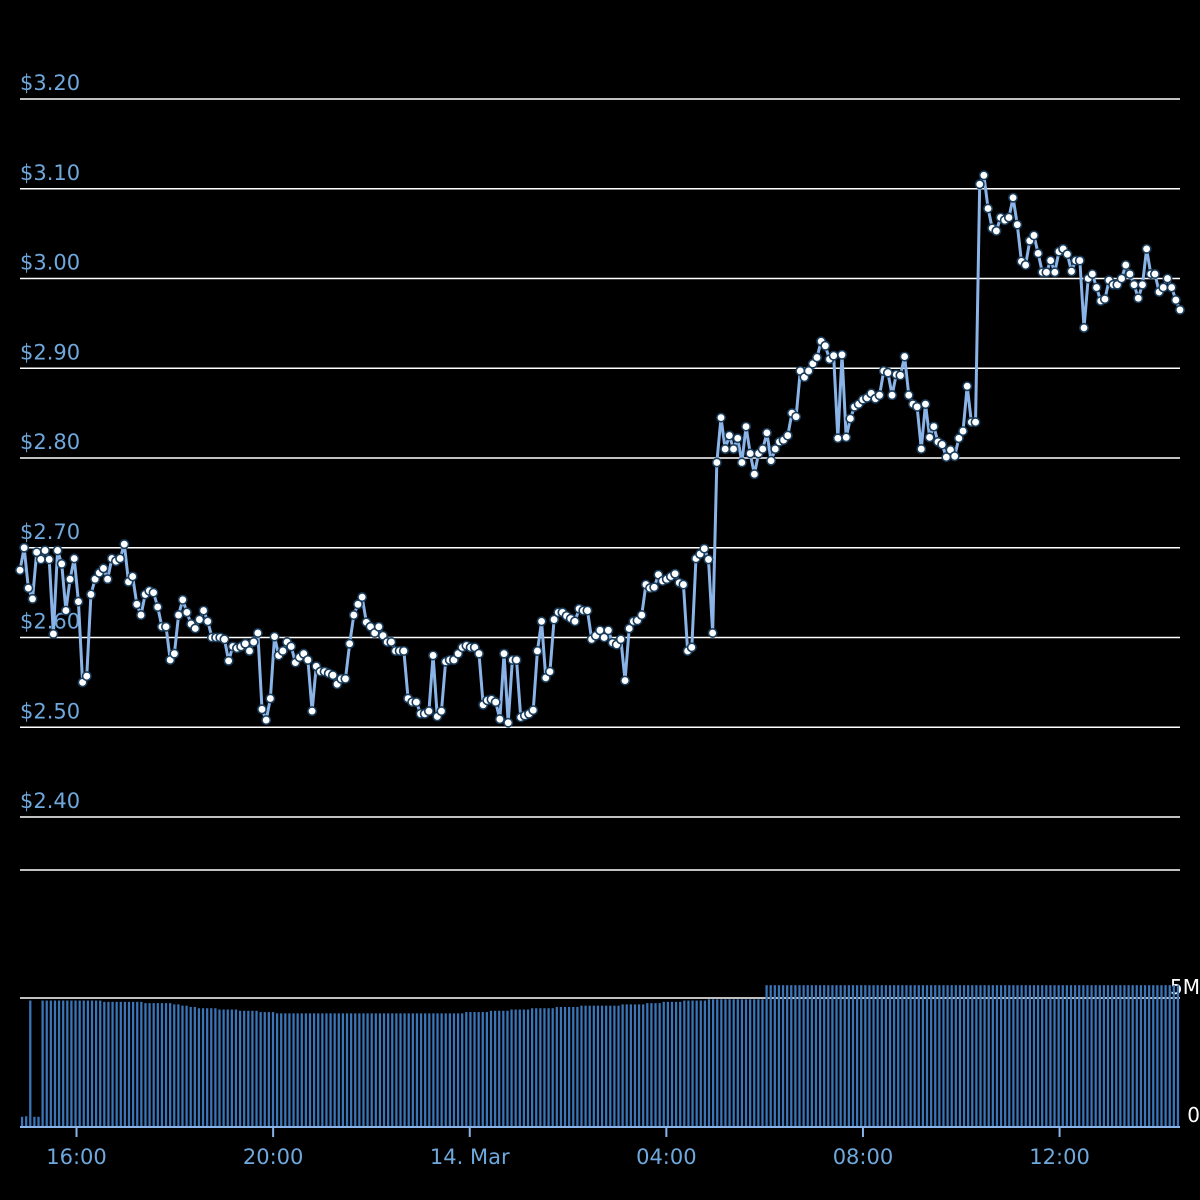  What do you see at coordinates (863, 1157) in the screenshot?
I see `x-tick-label: 08:00` at bounding box center [863, 1157].